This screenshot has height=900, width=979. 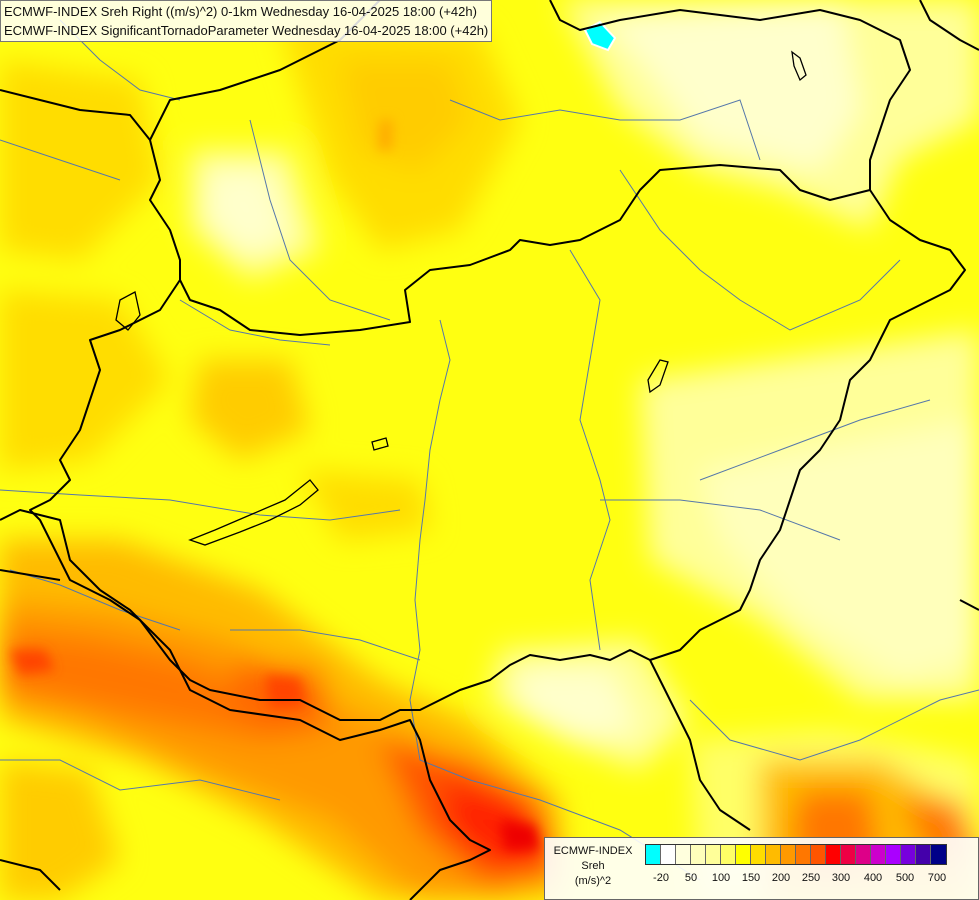 What do you see at coordinates (873, 878) in the screenshot?
I see `legend-tick-label: 400` at bounding box center [873, 878].